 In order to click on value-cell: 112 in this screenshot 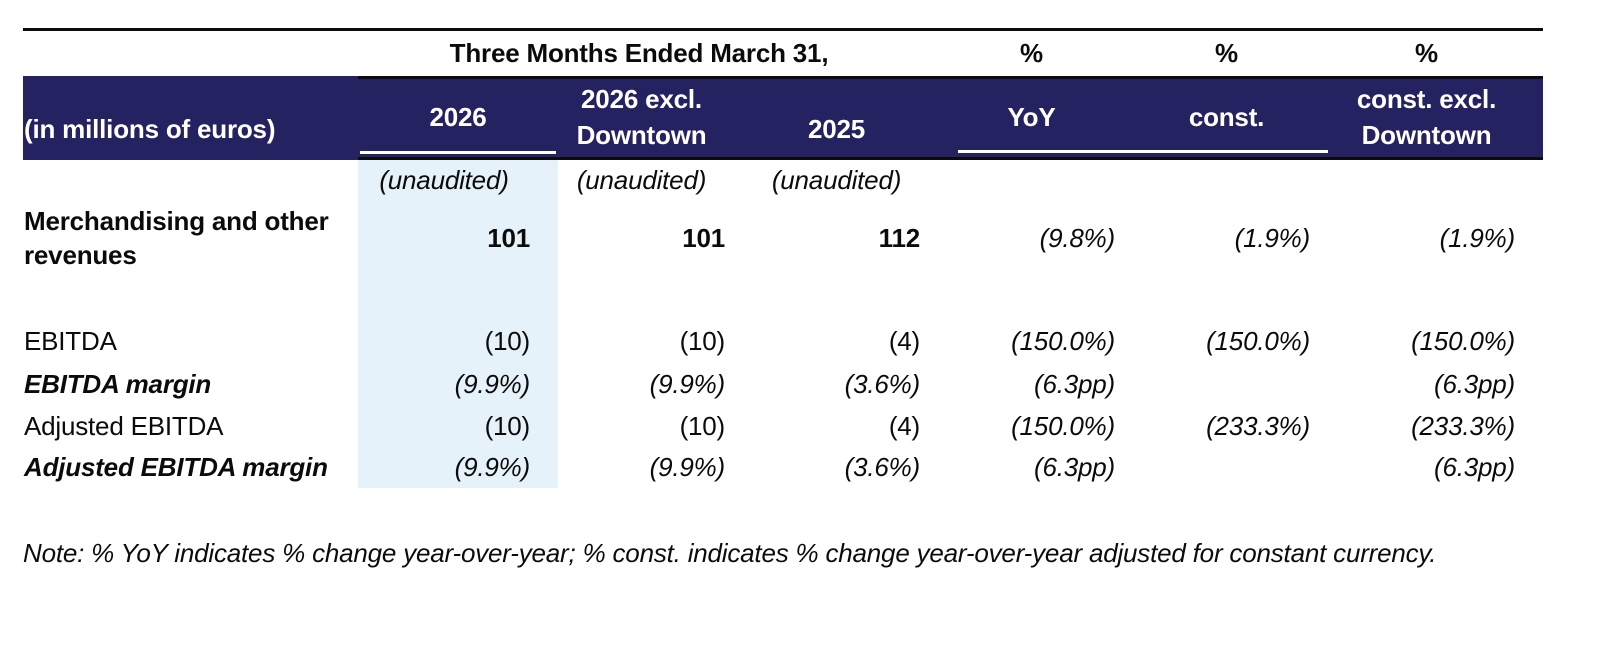, I will do `click(899, 237)`.